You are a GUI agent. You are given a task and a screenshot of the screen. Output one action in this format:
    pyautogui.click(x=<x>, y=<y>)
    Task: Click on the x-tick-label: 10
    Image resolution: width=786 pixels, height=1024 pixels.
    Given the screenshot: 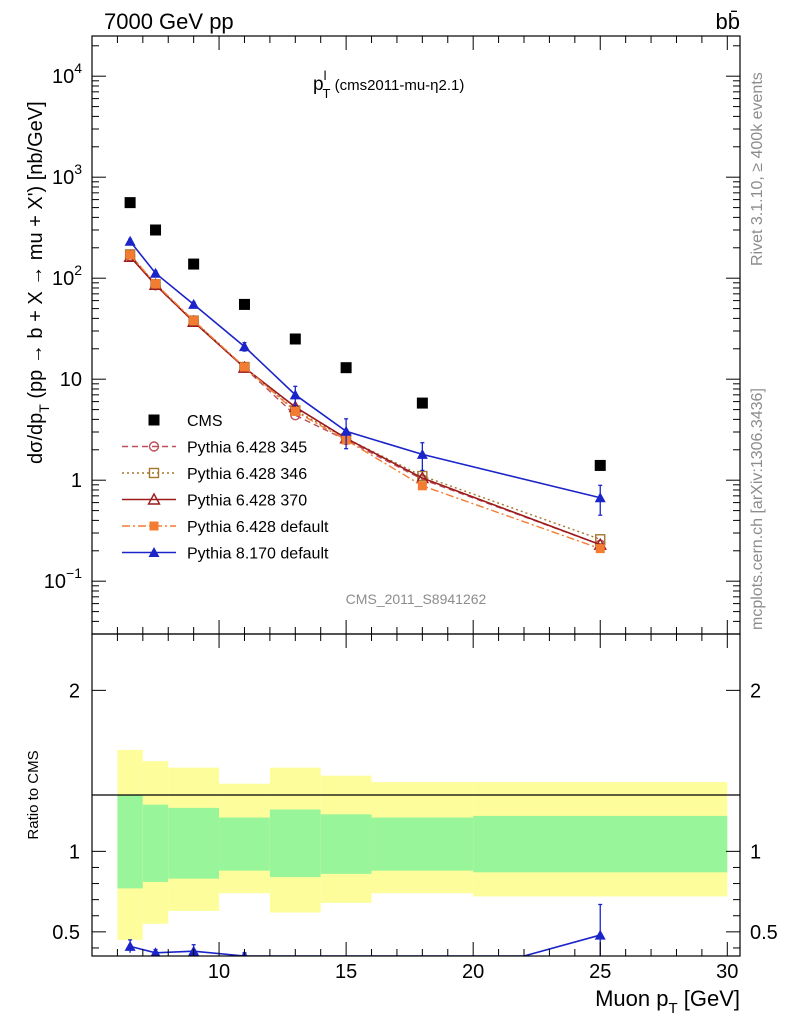 What is the action you would take?
    pyautogui.click(x=219, y=972)
    